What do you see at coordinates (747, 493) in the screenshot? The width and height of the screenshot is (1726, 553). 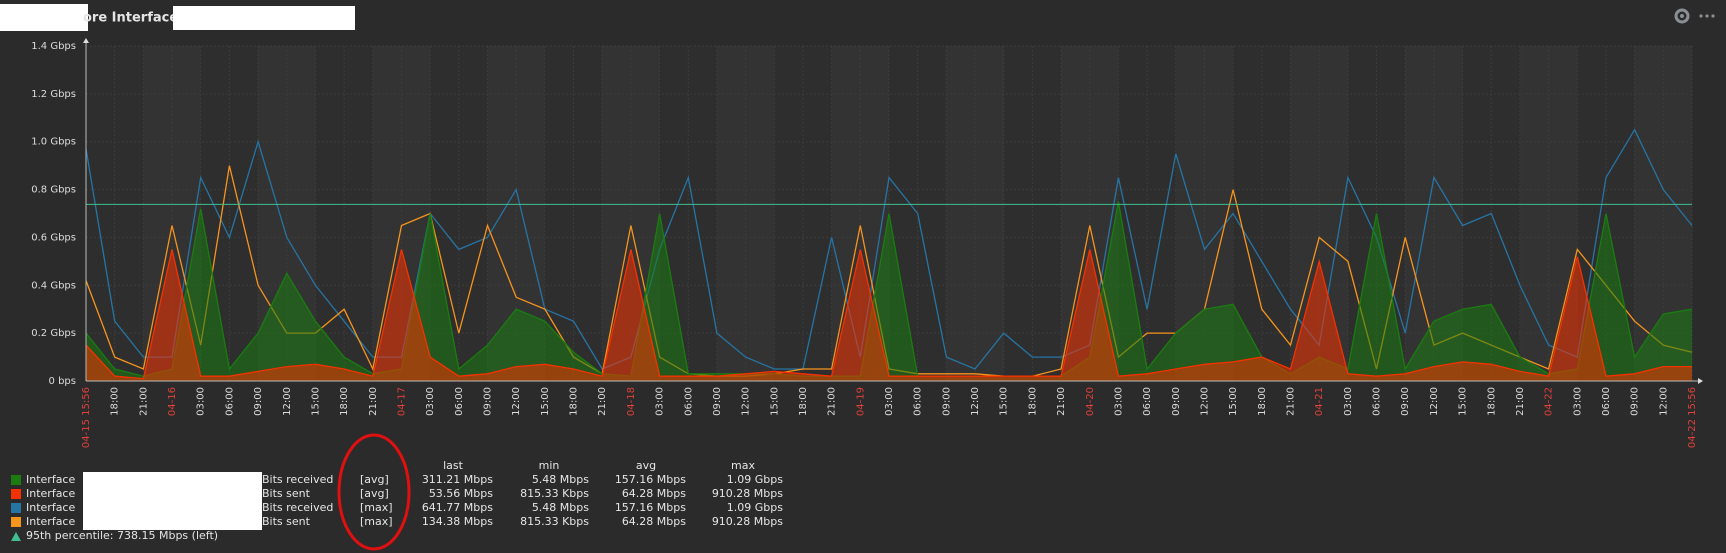 I see `legend-max: 910.28 Mbps` at bounding box center [747, 493].